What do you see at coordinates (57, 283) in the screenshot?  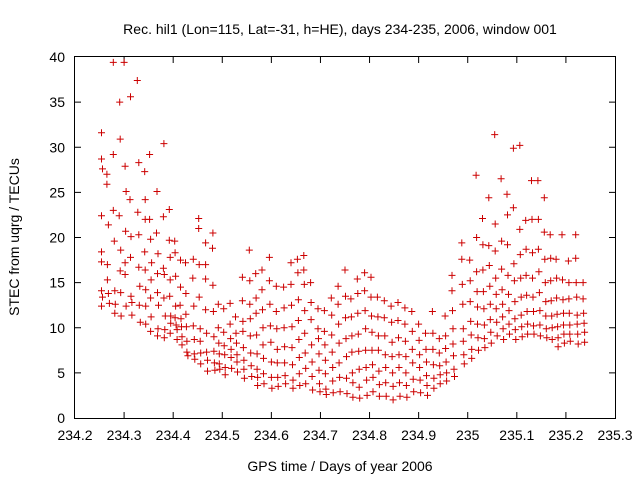 I see `y-tick-label: 15` at bounding box center [57, 283].